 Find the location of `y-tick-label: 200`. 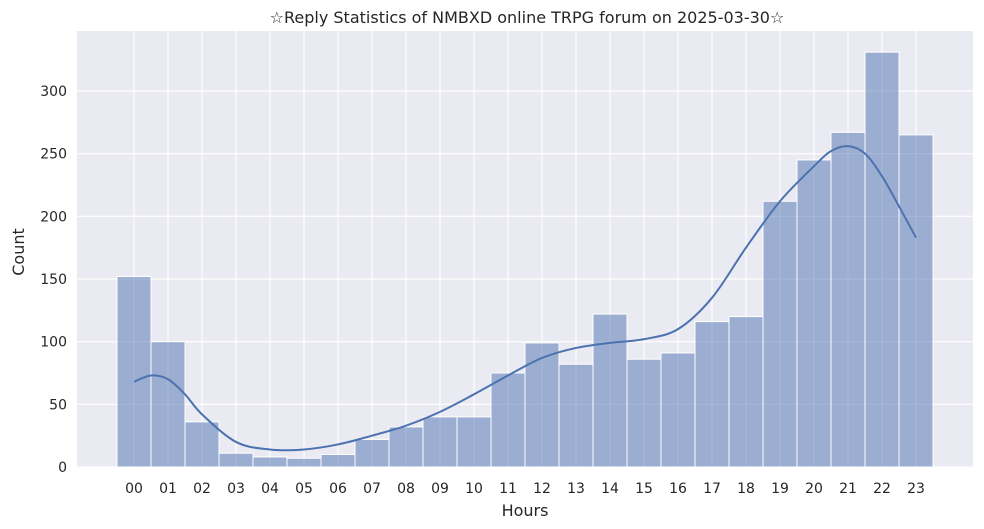

y-tick-label: 200 is located at coordinates (53, 217).